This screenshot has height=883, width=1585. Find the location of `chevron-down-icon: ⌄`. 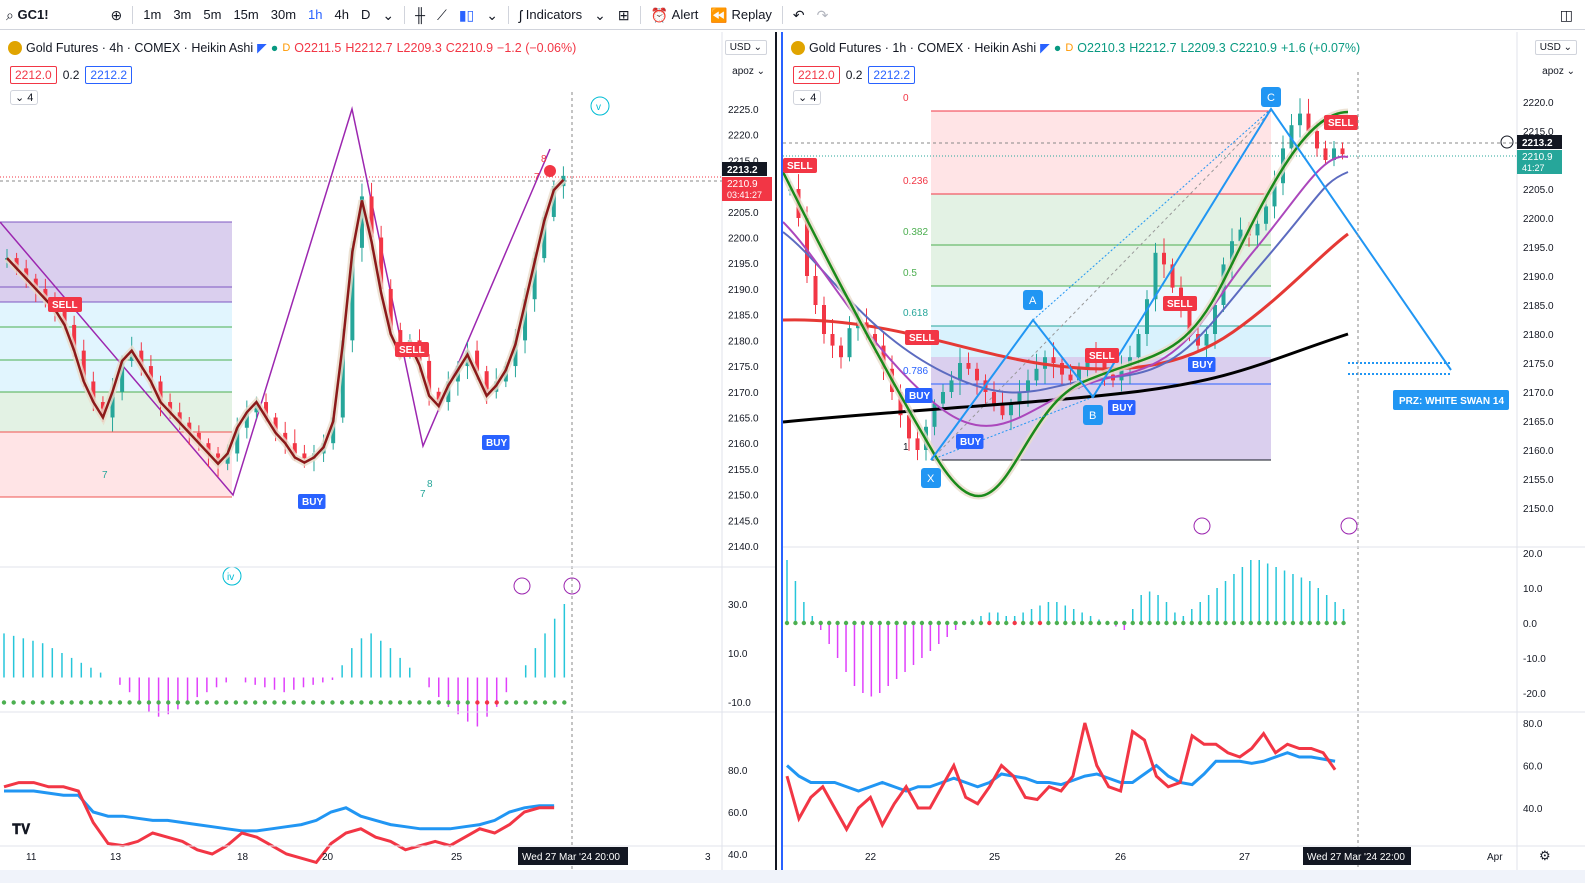

chevron-down-icon: ⌄ is located at coordinates (600, 14).